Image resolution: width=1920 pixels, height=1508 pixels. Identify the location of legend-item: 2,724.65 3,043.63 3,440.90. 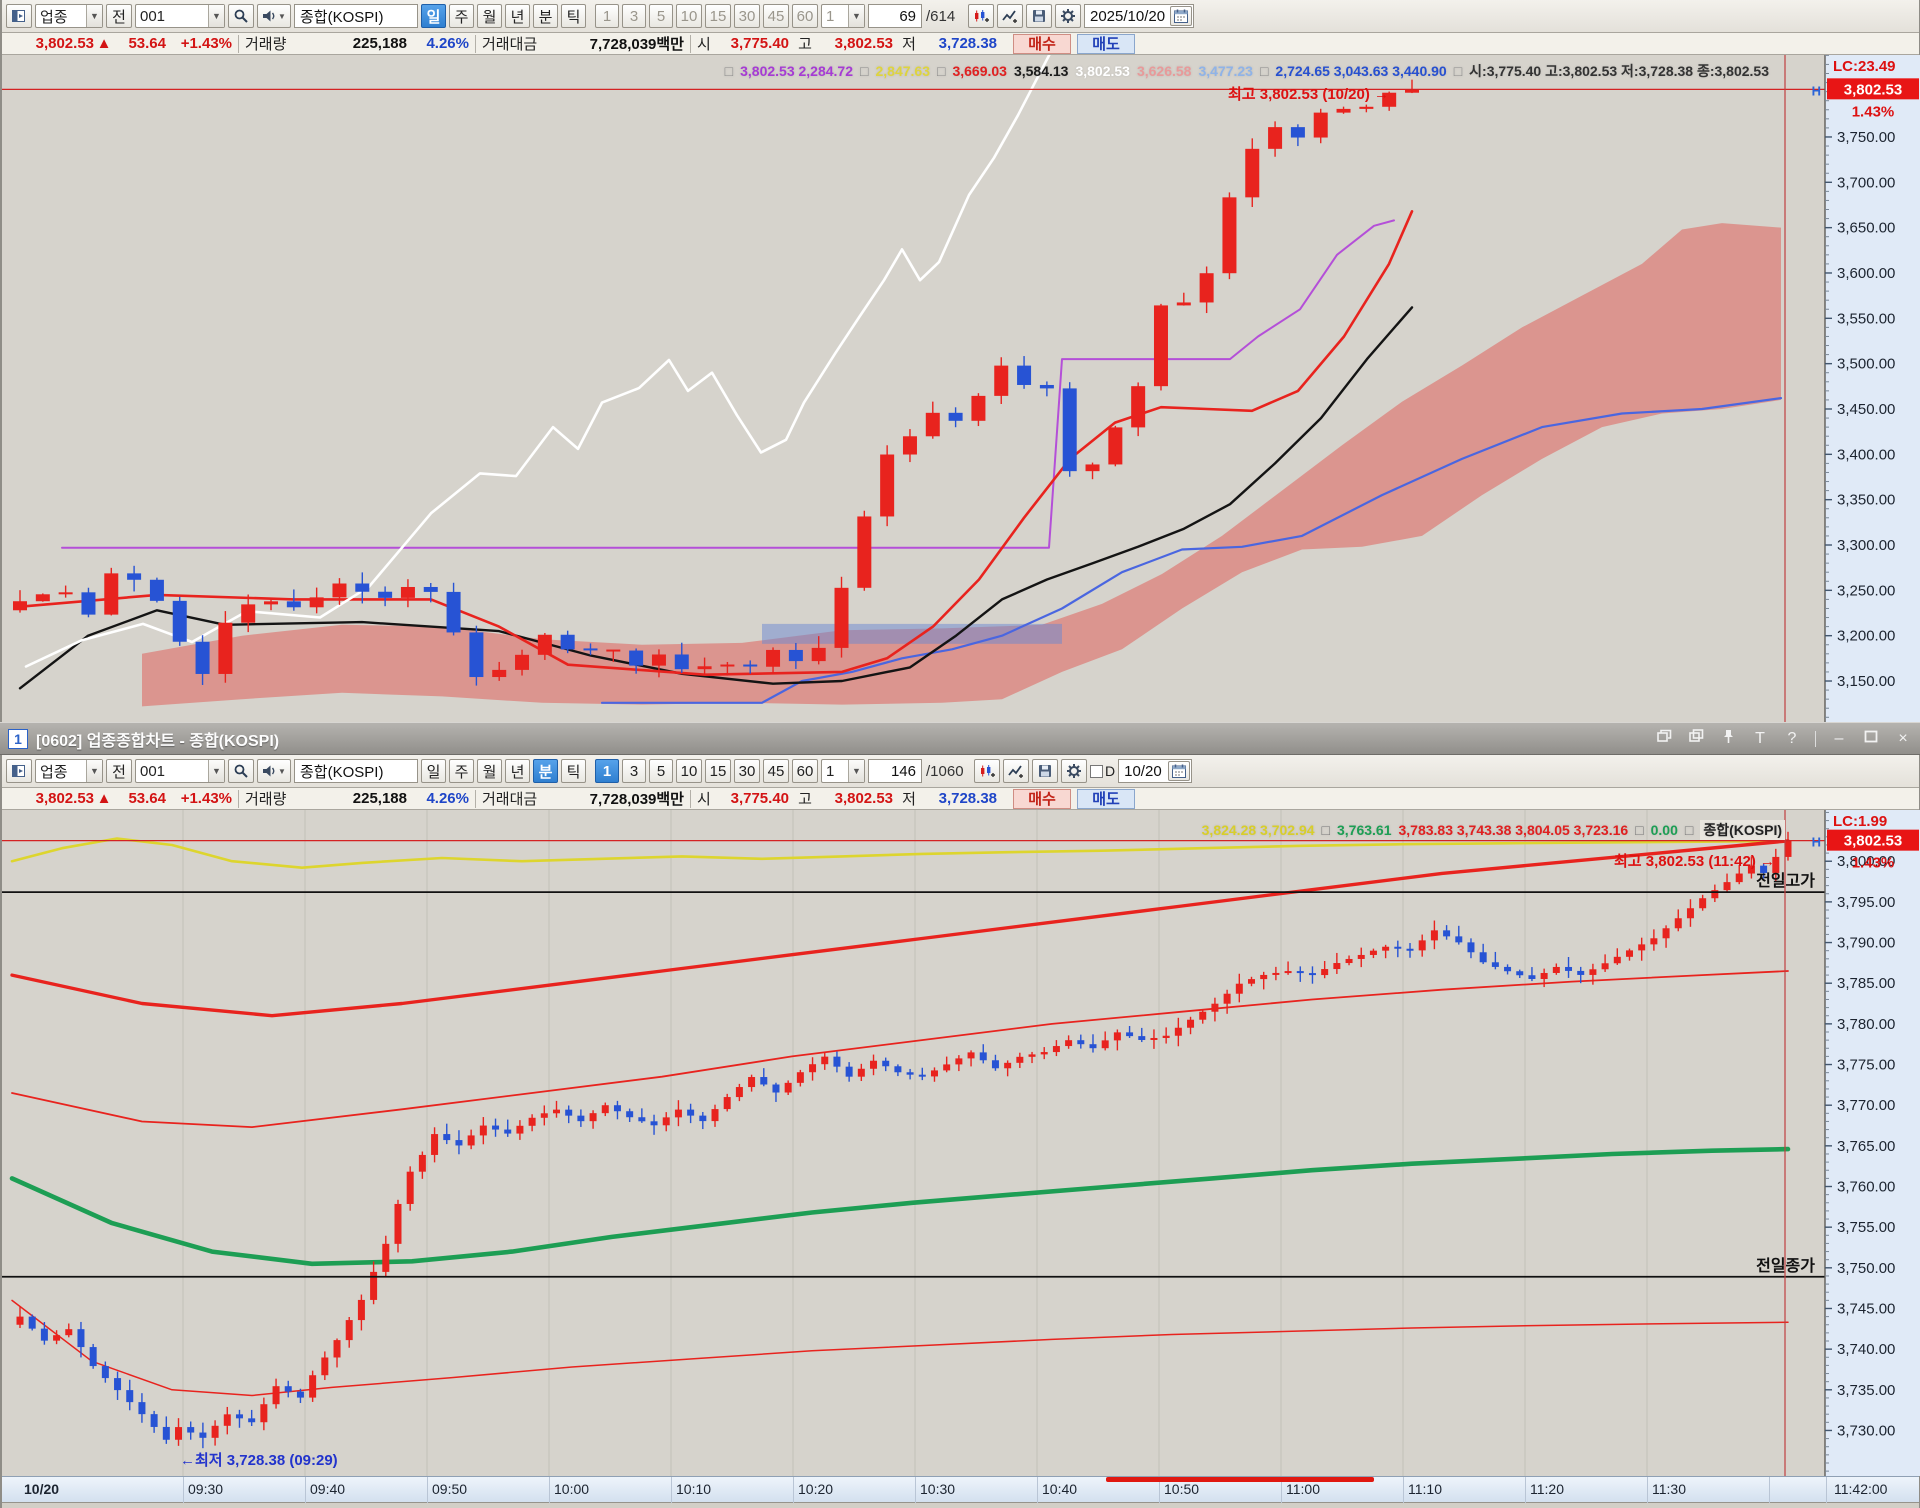
(1361, 71).